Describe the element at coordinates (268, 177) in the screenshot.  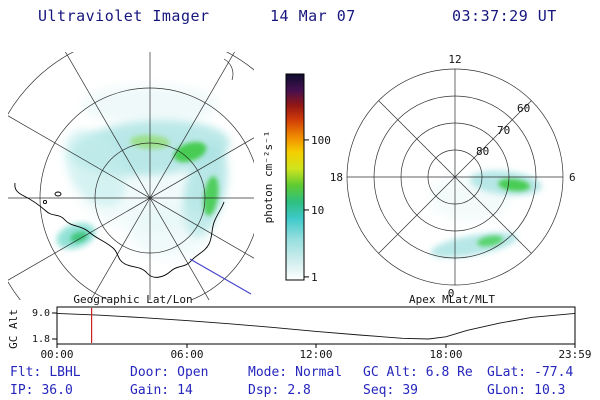
I see `colorbar-units-label: photon cm⁻²s⁻¹` at that location.